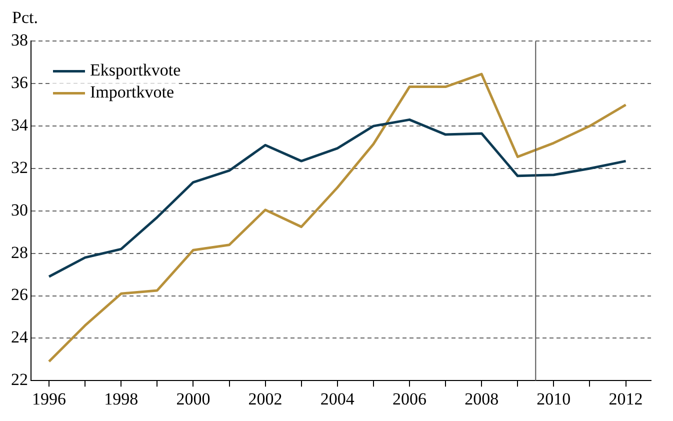  Describe the element at coordinates (19, 252) in the screenshot. I see `y-tick-label: 28` at that location.